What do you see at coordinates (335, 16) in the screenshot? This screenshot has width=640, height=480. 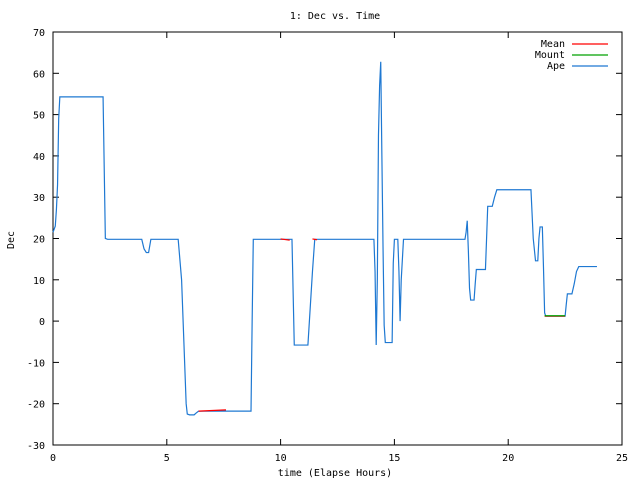 I see `chart-title: 1: Dec vs. Time` at bounding box center [335, 16].